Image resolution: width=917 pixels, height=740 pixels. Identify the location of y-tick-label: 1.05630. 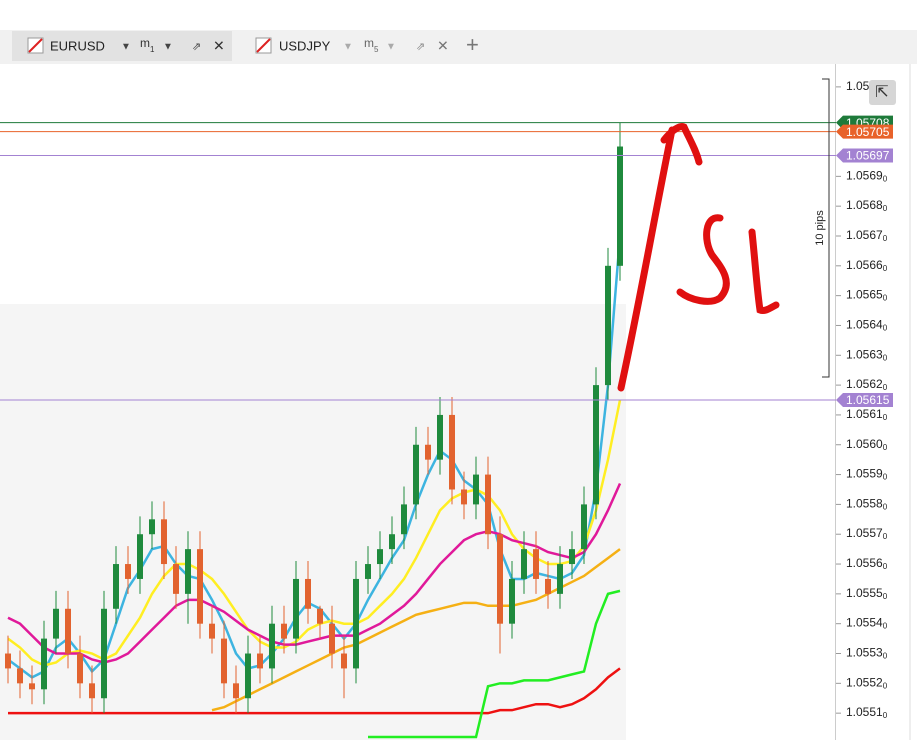
(867, 354).